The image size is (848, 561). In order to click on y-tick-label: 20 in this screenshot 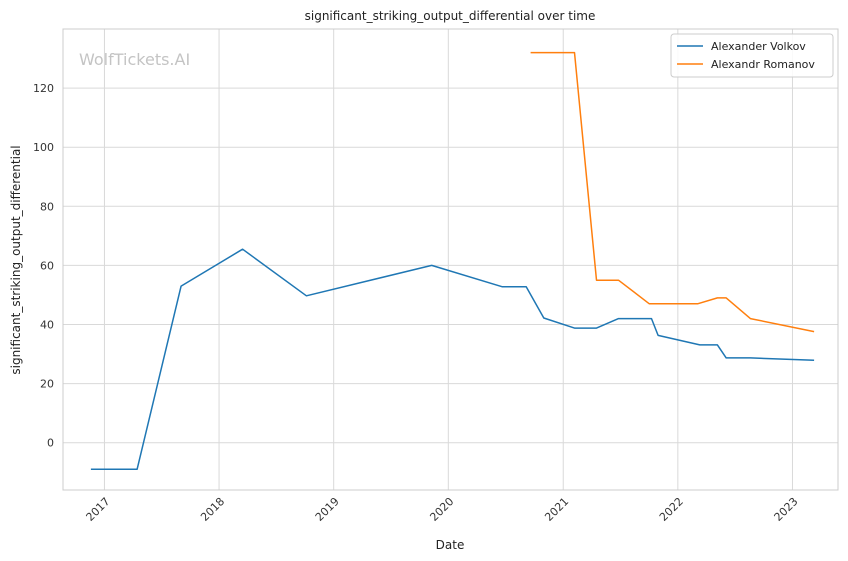, I will do `click(47, 384)`.